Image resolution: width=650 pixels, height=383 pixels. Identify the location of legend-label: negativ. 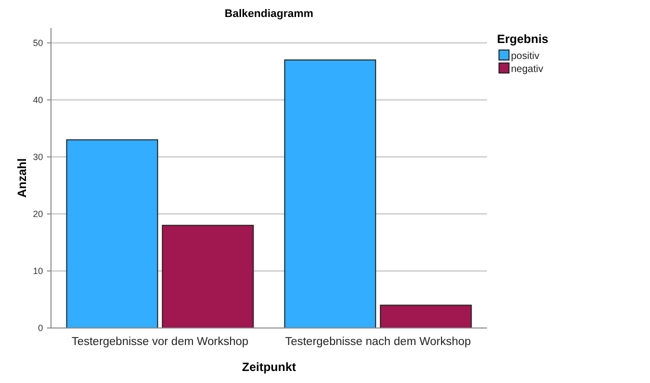
(527, 69).